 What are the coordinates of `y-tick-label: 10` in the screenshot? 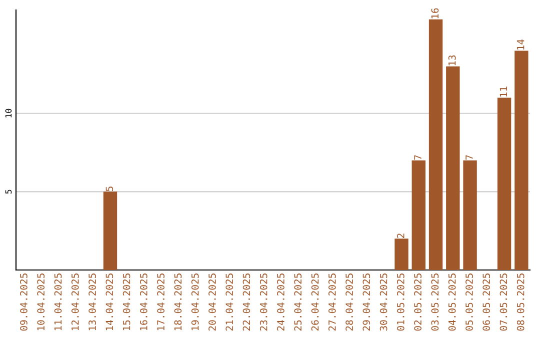 It's located at (8, 113).